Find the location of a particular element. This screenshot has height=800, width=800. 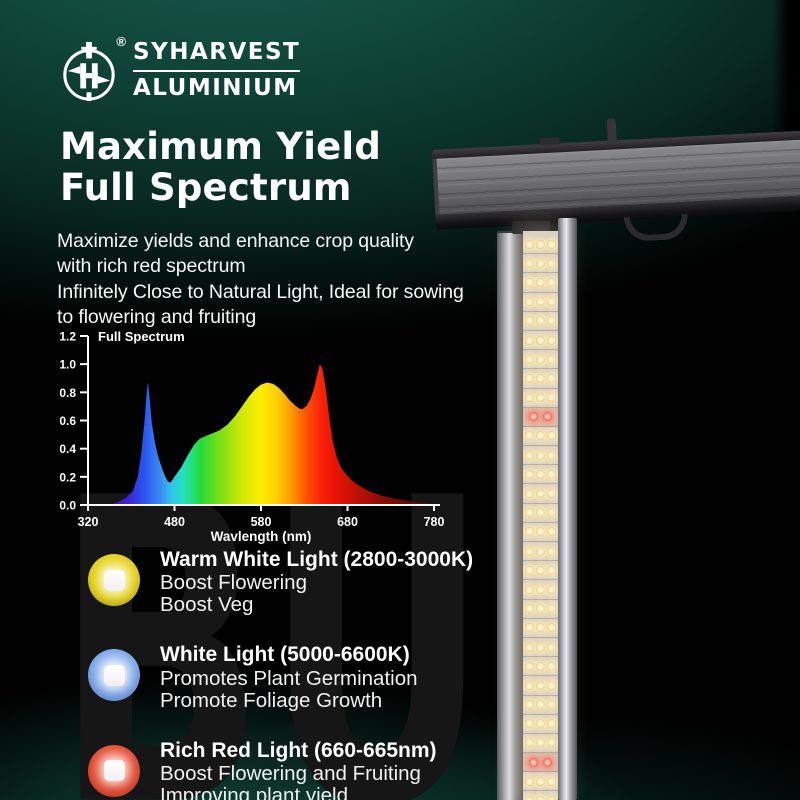

red-led-row is located at coordinates (540, 417).